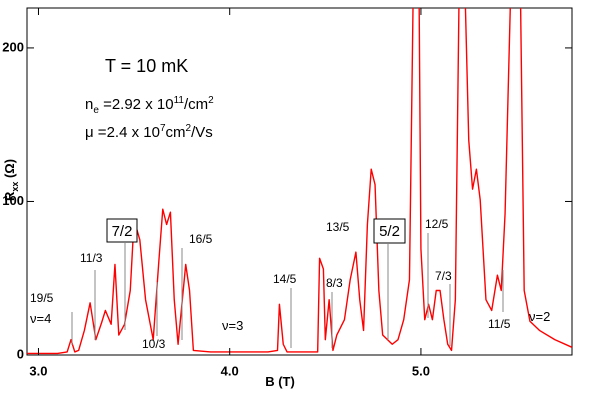  Describe the element at coordinates (40, 318) in the screenshot. I see `annotation: ν=4` at that location.